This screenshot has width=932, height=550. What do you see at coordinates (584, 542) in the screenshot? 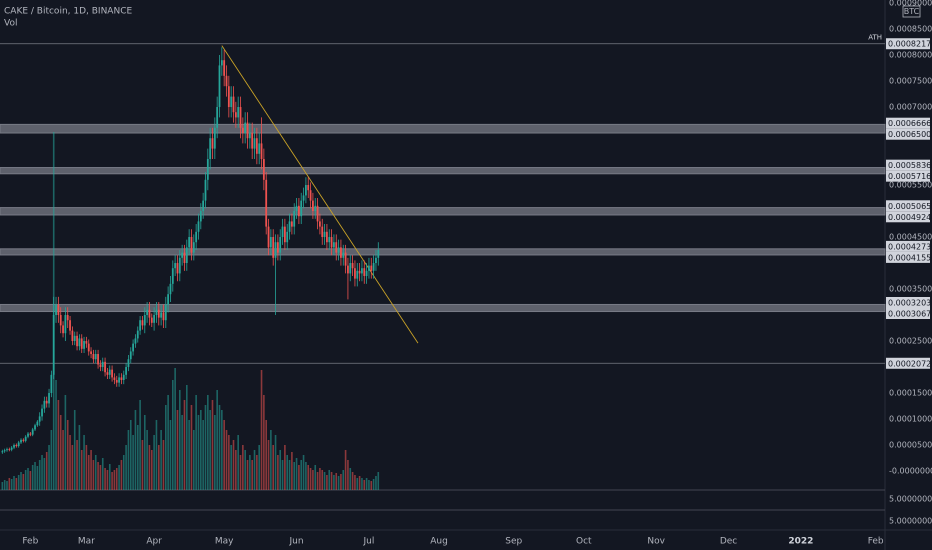
I see `x-tick-label: Oct` at bounding box center [584, 542].